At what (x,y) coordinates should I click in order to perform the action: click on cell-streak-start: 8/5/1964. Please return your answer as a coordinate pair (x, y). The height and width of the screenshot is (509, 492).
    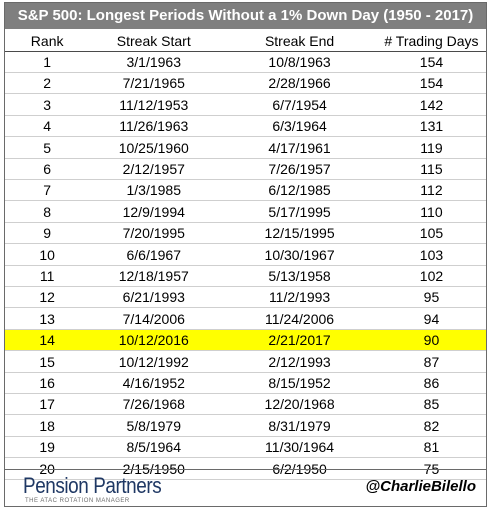
    Looking at the image, I should click on (154, 447).